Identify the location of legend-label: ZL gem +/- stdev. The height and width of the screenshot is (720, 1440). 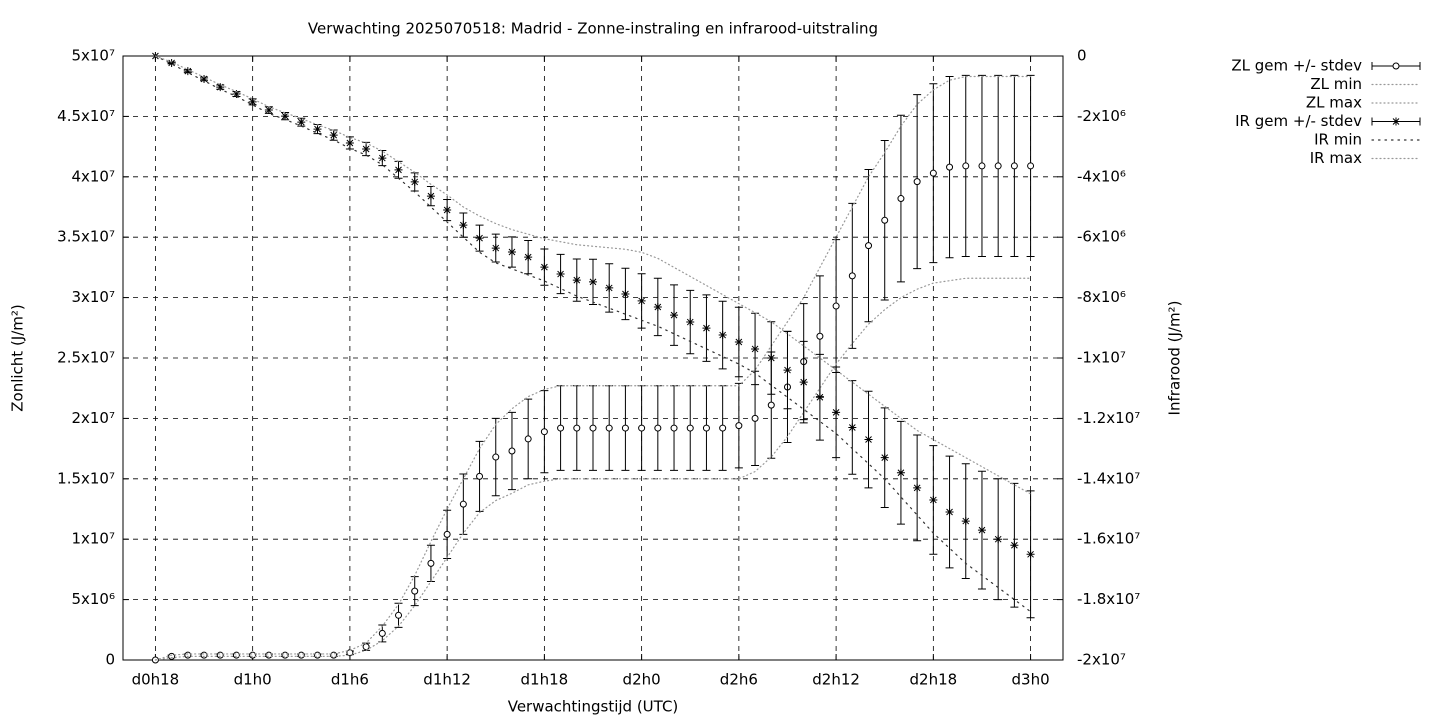
(1296, 66).